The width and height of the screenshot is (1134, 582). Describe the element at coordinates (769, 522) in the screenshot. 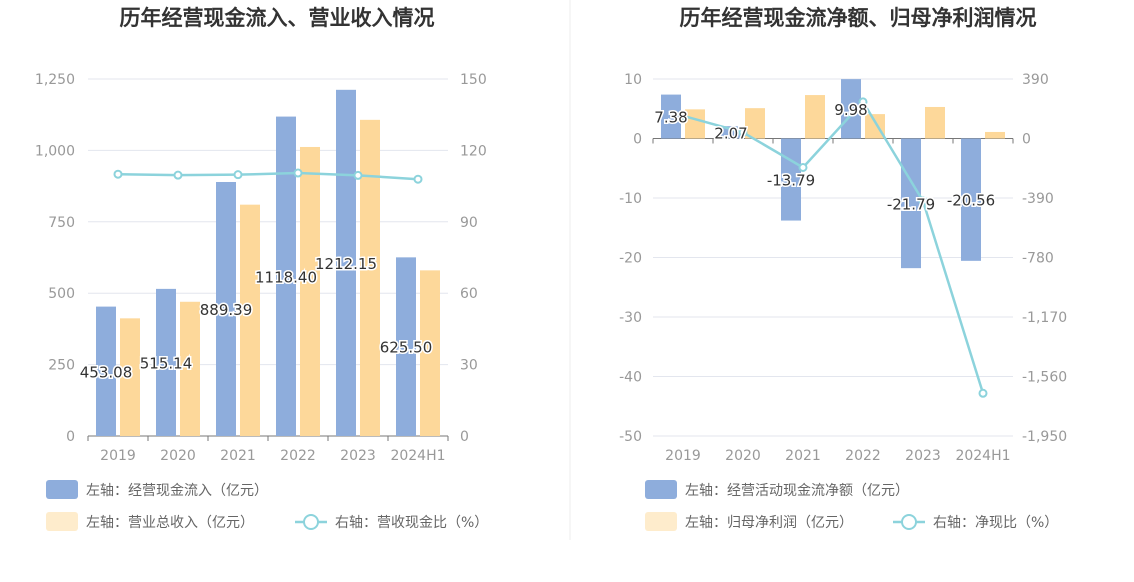

I see `legend-label: 左轴：归母净利润（亿元）` at that location.